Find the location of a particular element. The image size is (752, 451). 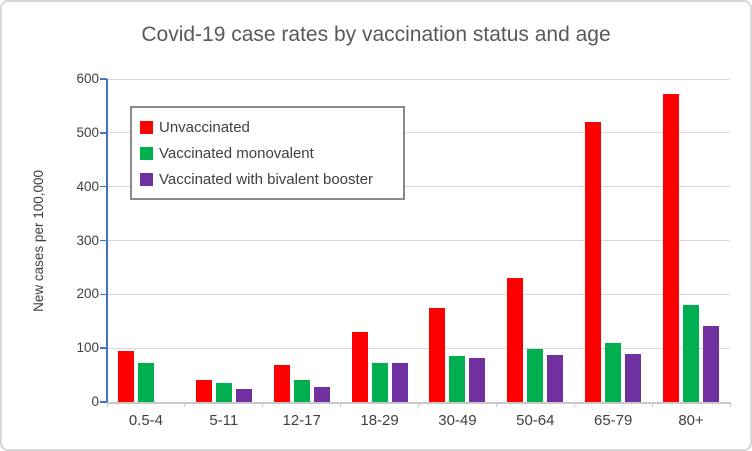

legend-label: Unvaccinated is located at coordinates (204, 127).